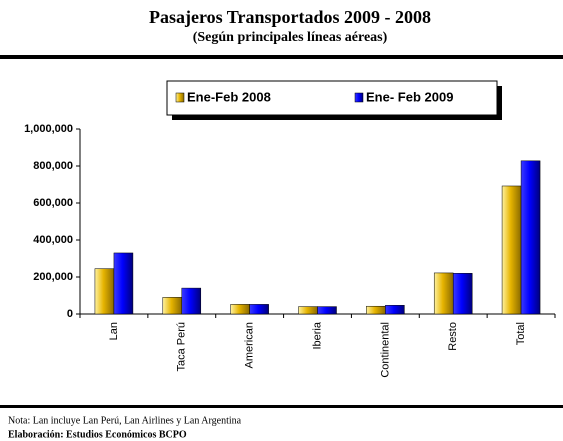  Describe the element at coordinates (229, 96) in the screenshot. I see `legend-label: Ene-Feb 2008` at that location.